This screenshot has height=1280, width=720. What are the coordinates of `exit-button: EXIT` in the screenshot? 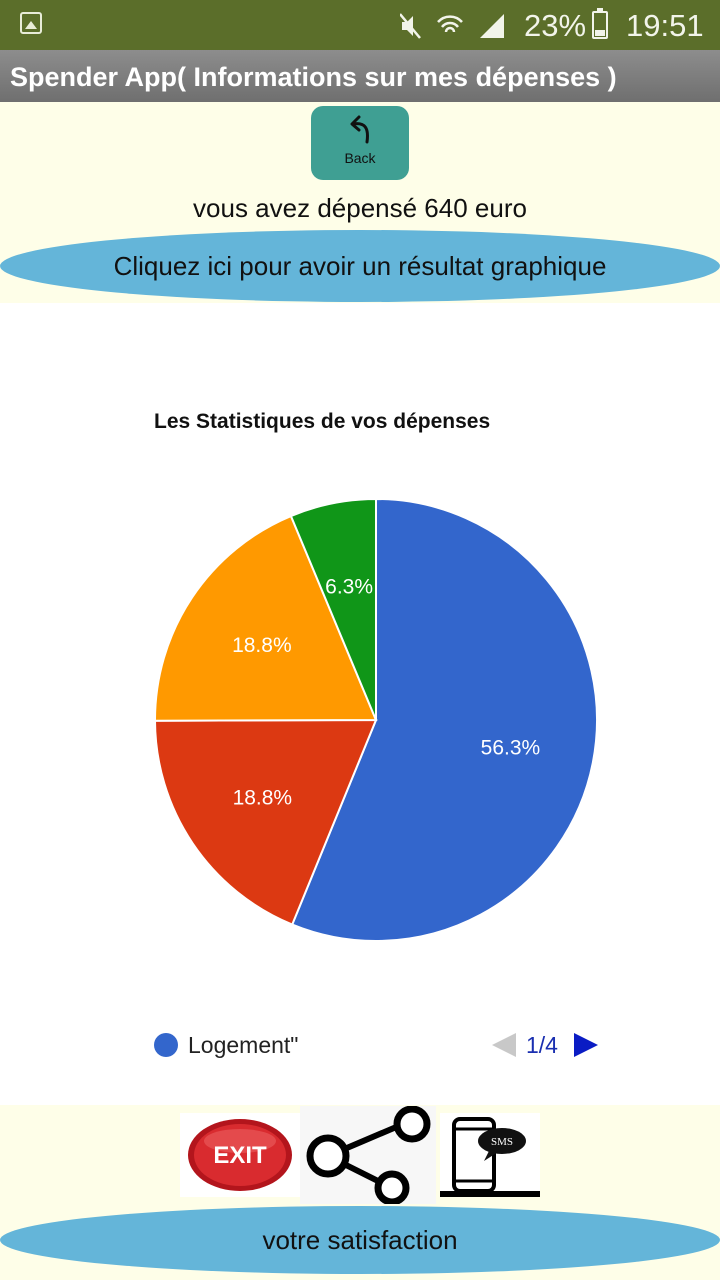 It's located at (240, 1155).